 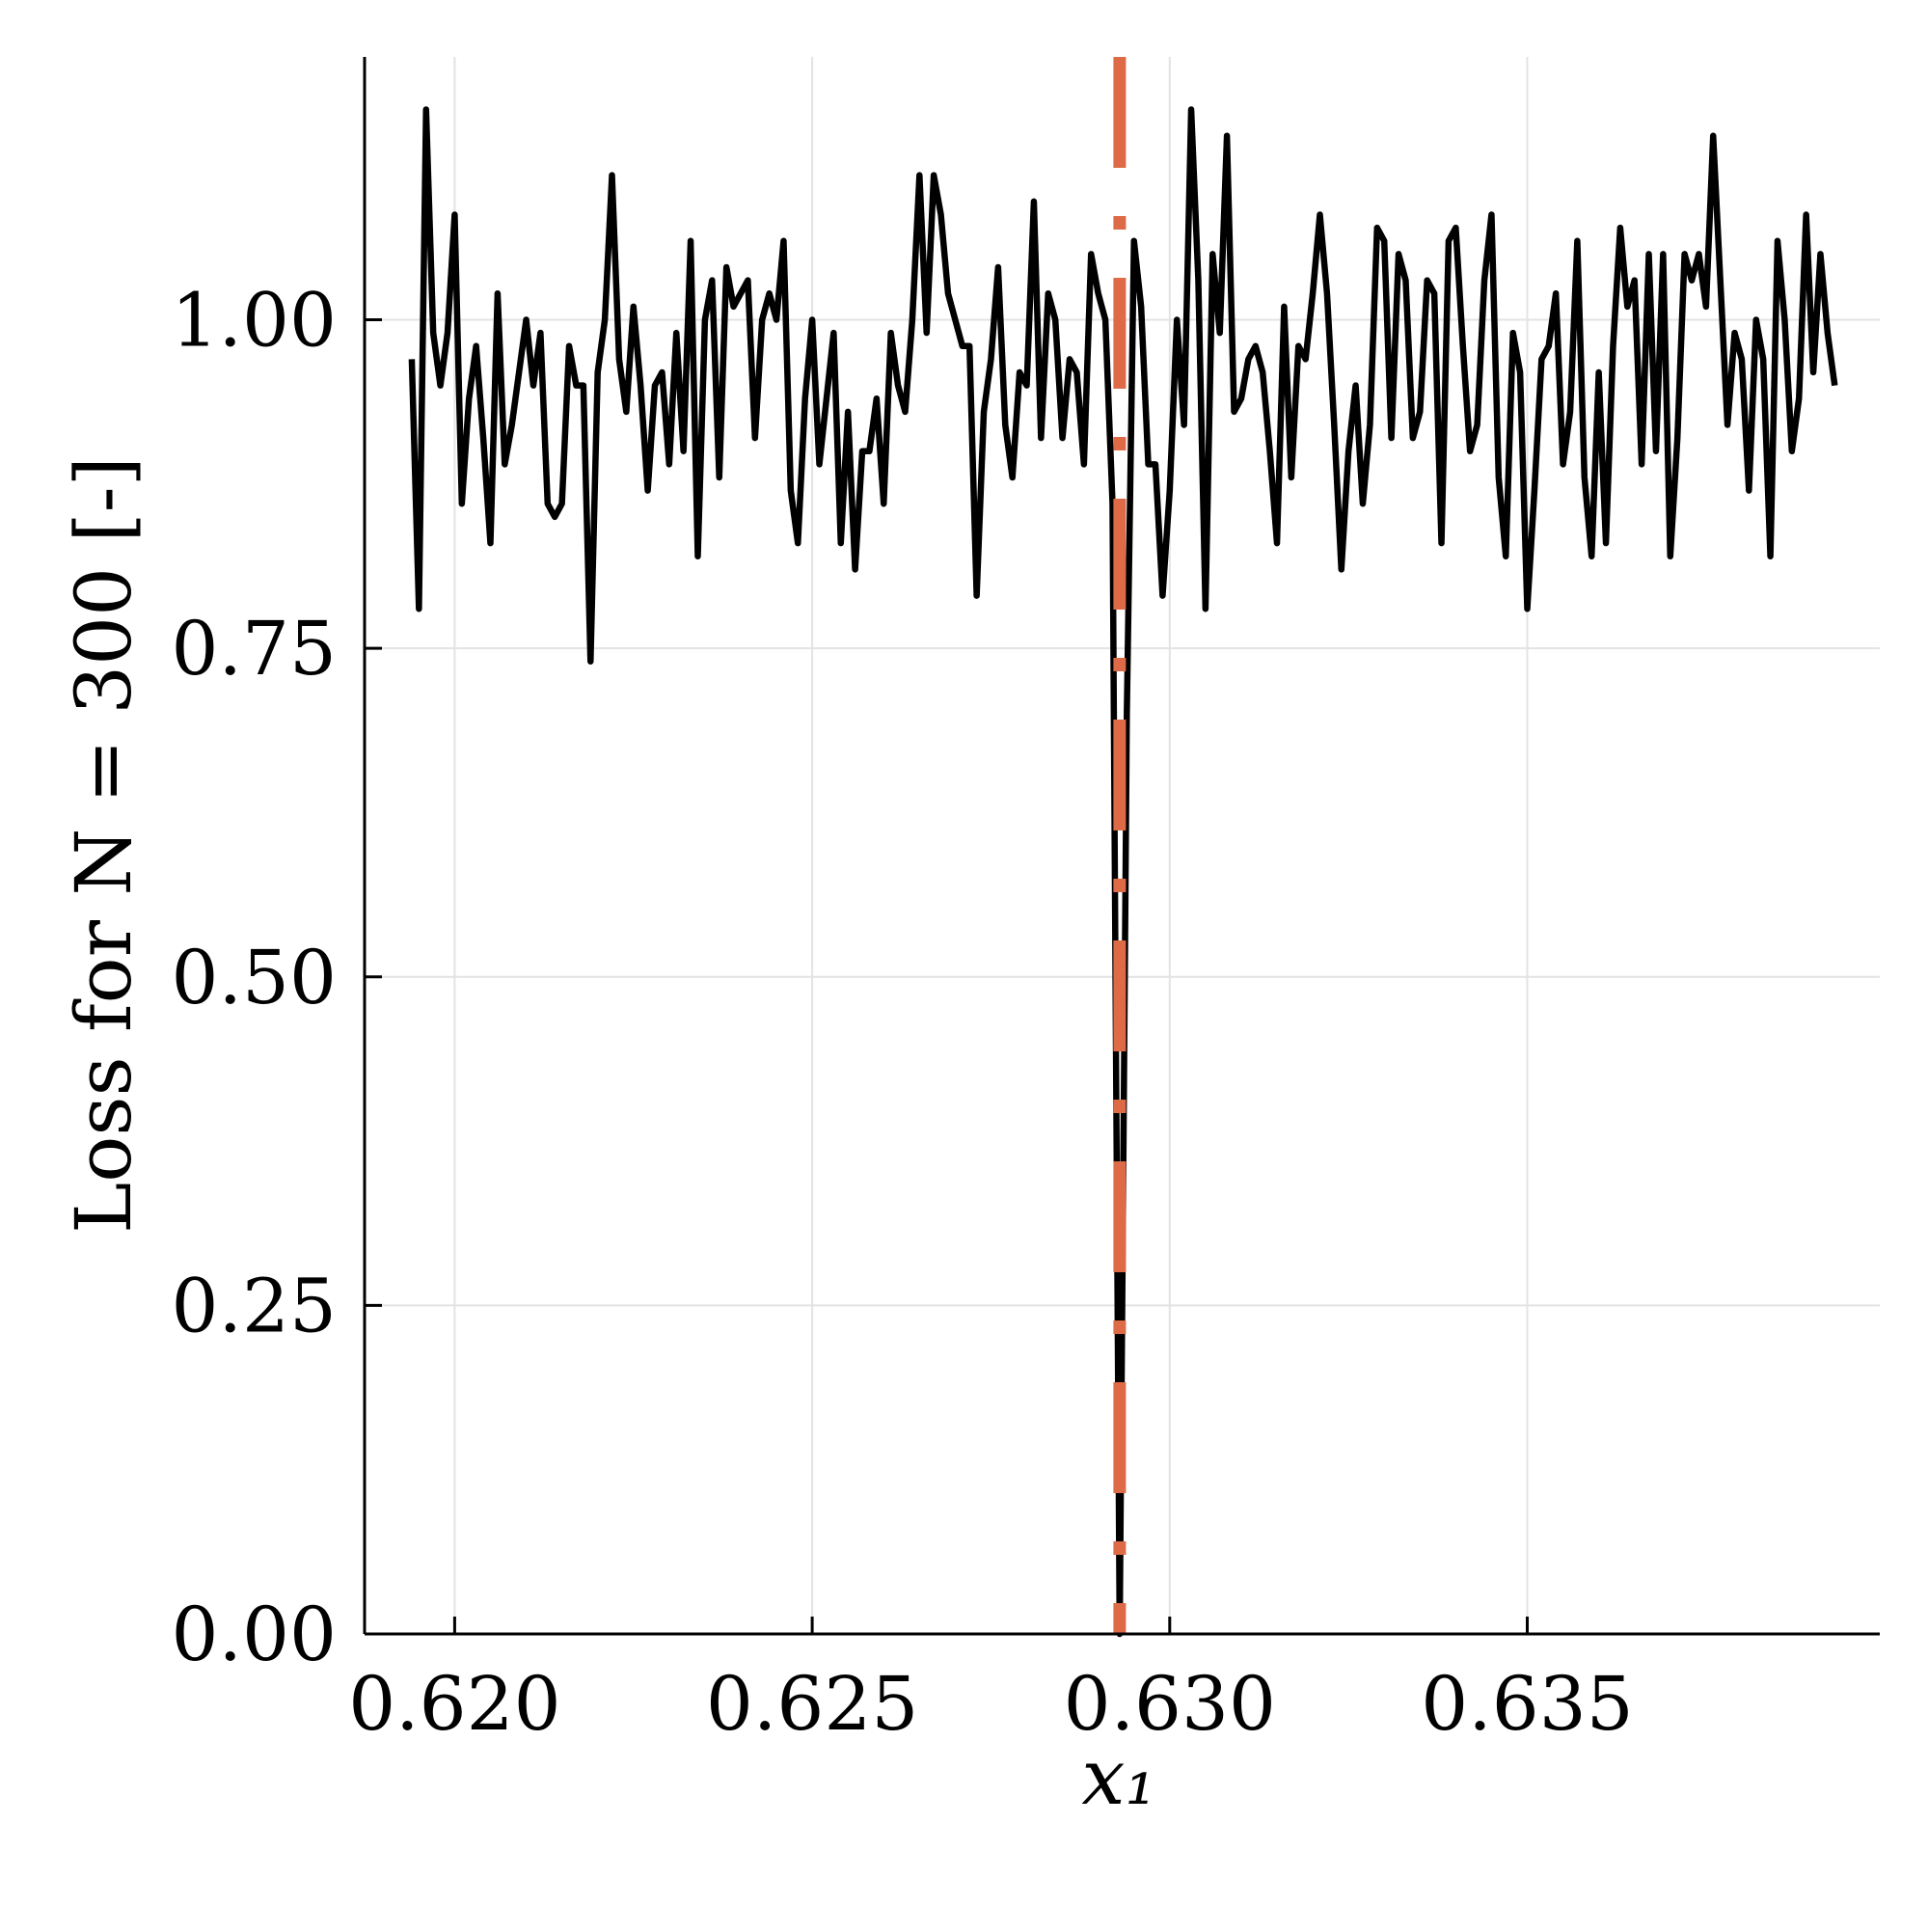 What do you see at coordinates (1527, 1705) in the screenshot?
I see `x-tick-label: 0.635` at bounding box center [1527, 1705].